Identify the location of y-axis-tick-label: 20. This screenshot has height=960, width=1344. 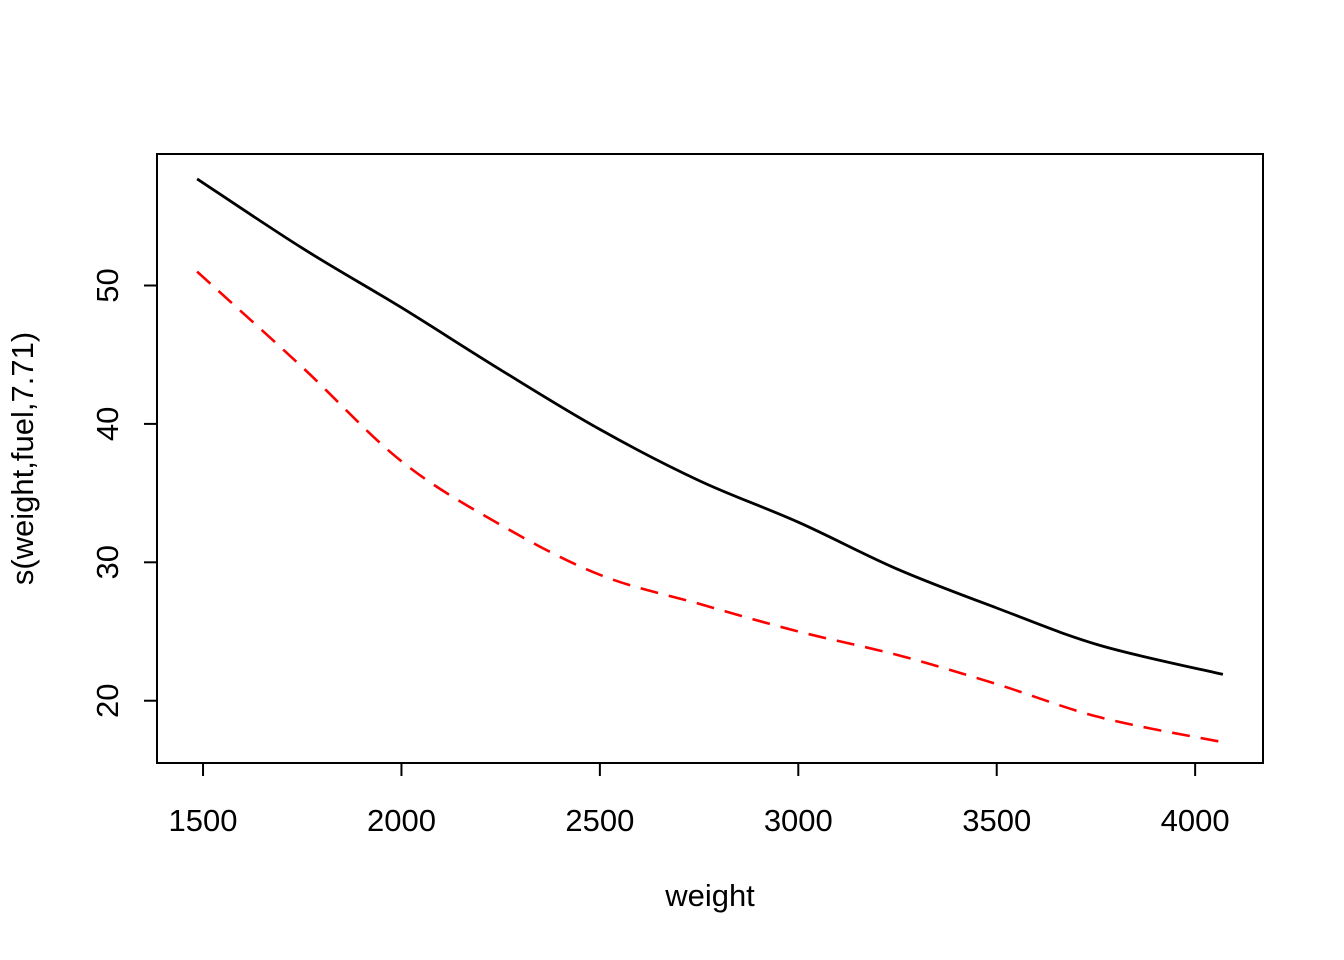
(107, 700).